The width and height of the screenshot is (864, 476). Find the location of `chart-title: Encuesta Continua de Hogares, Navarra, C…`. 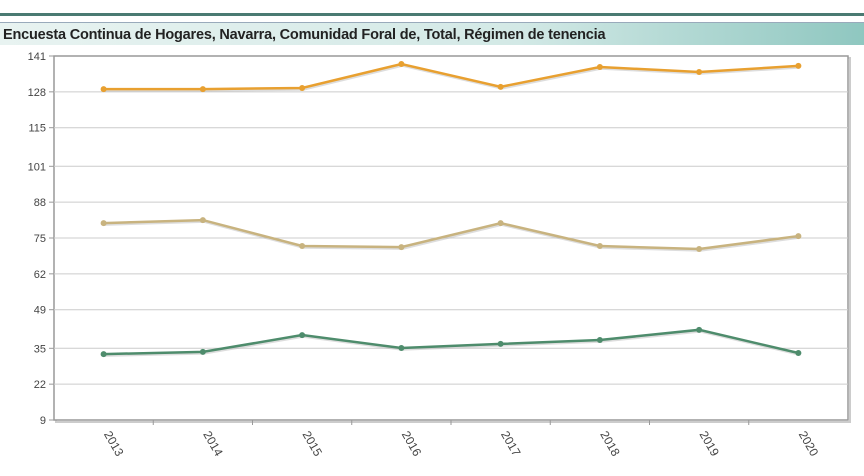

chart-title: Encuesta Continua de Hogares, Navarra, C… is located at coordinates (304, 35).